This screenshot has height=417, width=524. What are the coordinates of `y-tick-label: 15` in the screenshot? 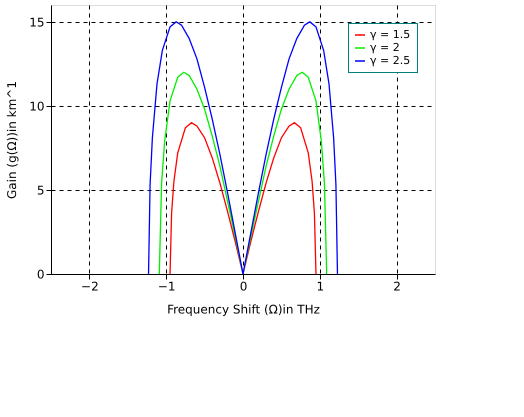 It's located at (36, 22).